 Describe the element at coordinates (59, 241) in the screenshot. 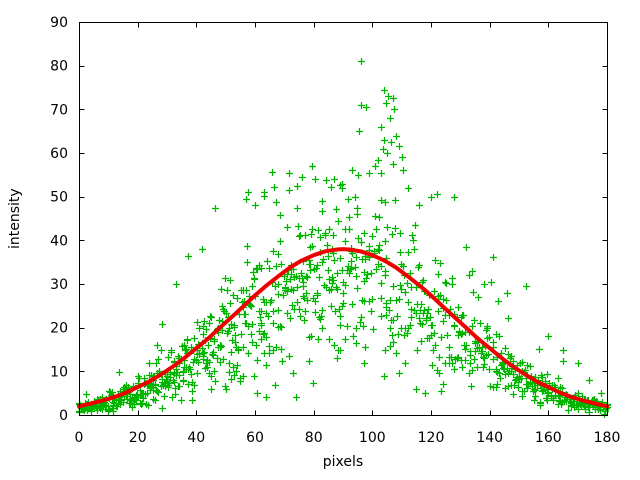

I see `y-tick-label: 40` at that location.